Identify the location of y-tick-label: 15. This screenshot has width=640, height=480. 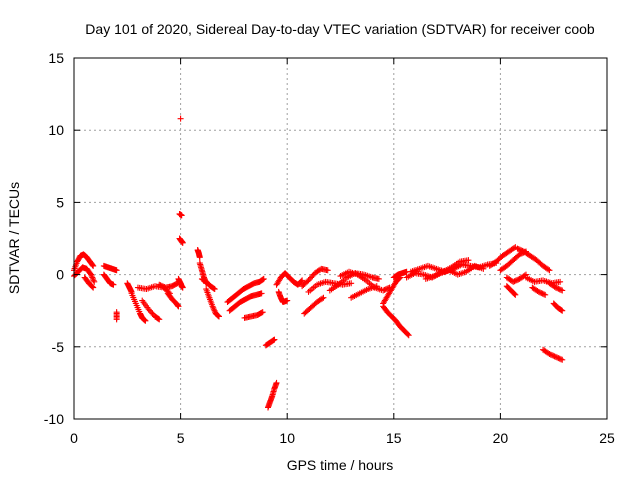
(56, 58).